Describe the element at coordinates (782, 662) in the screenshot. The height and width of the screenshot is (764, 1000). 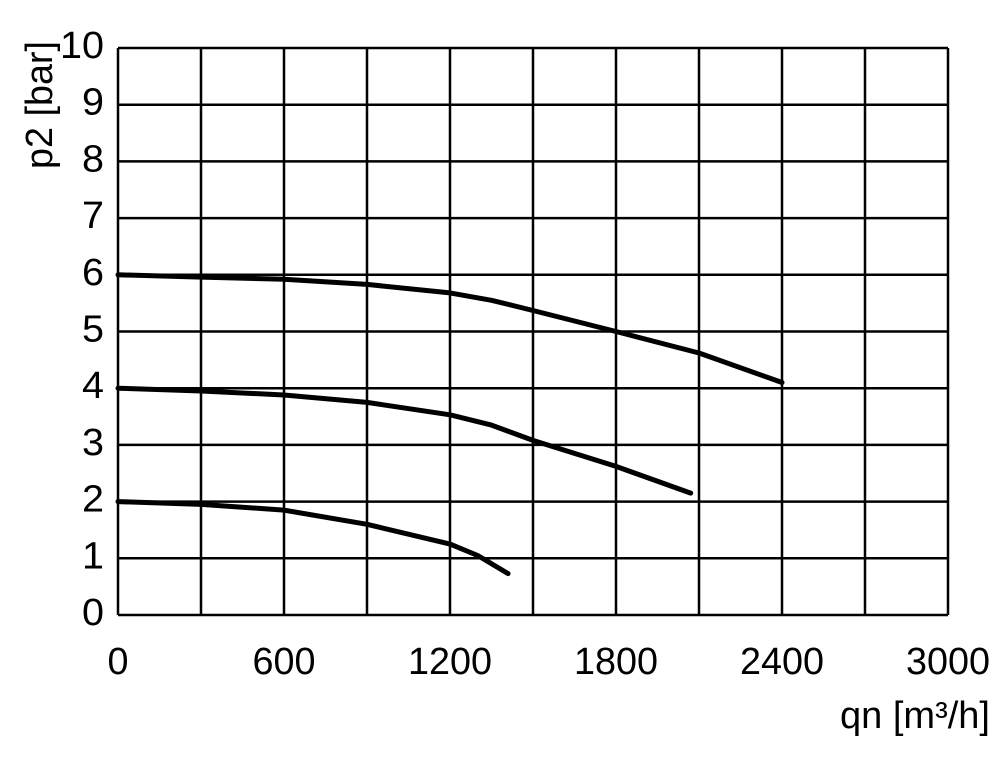
I see `x-tick-label: 2400` at that location.